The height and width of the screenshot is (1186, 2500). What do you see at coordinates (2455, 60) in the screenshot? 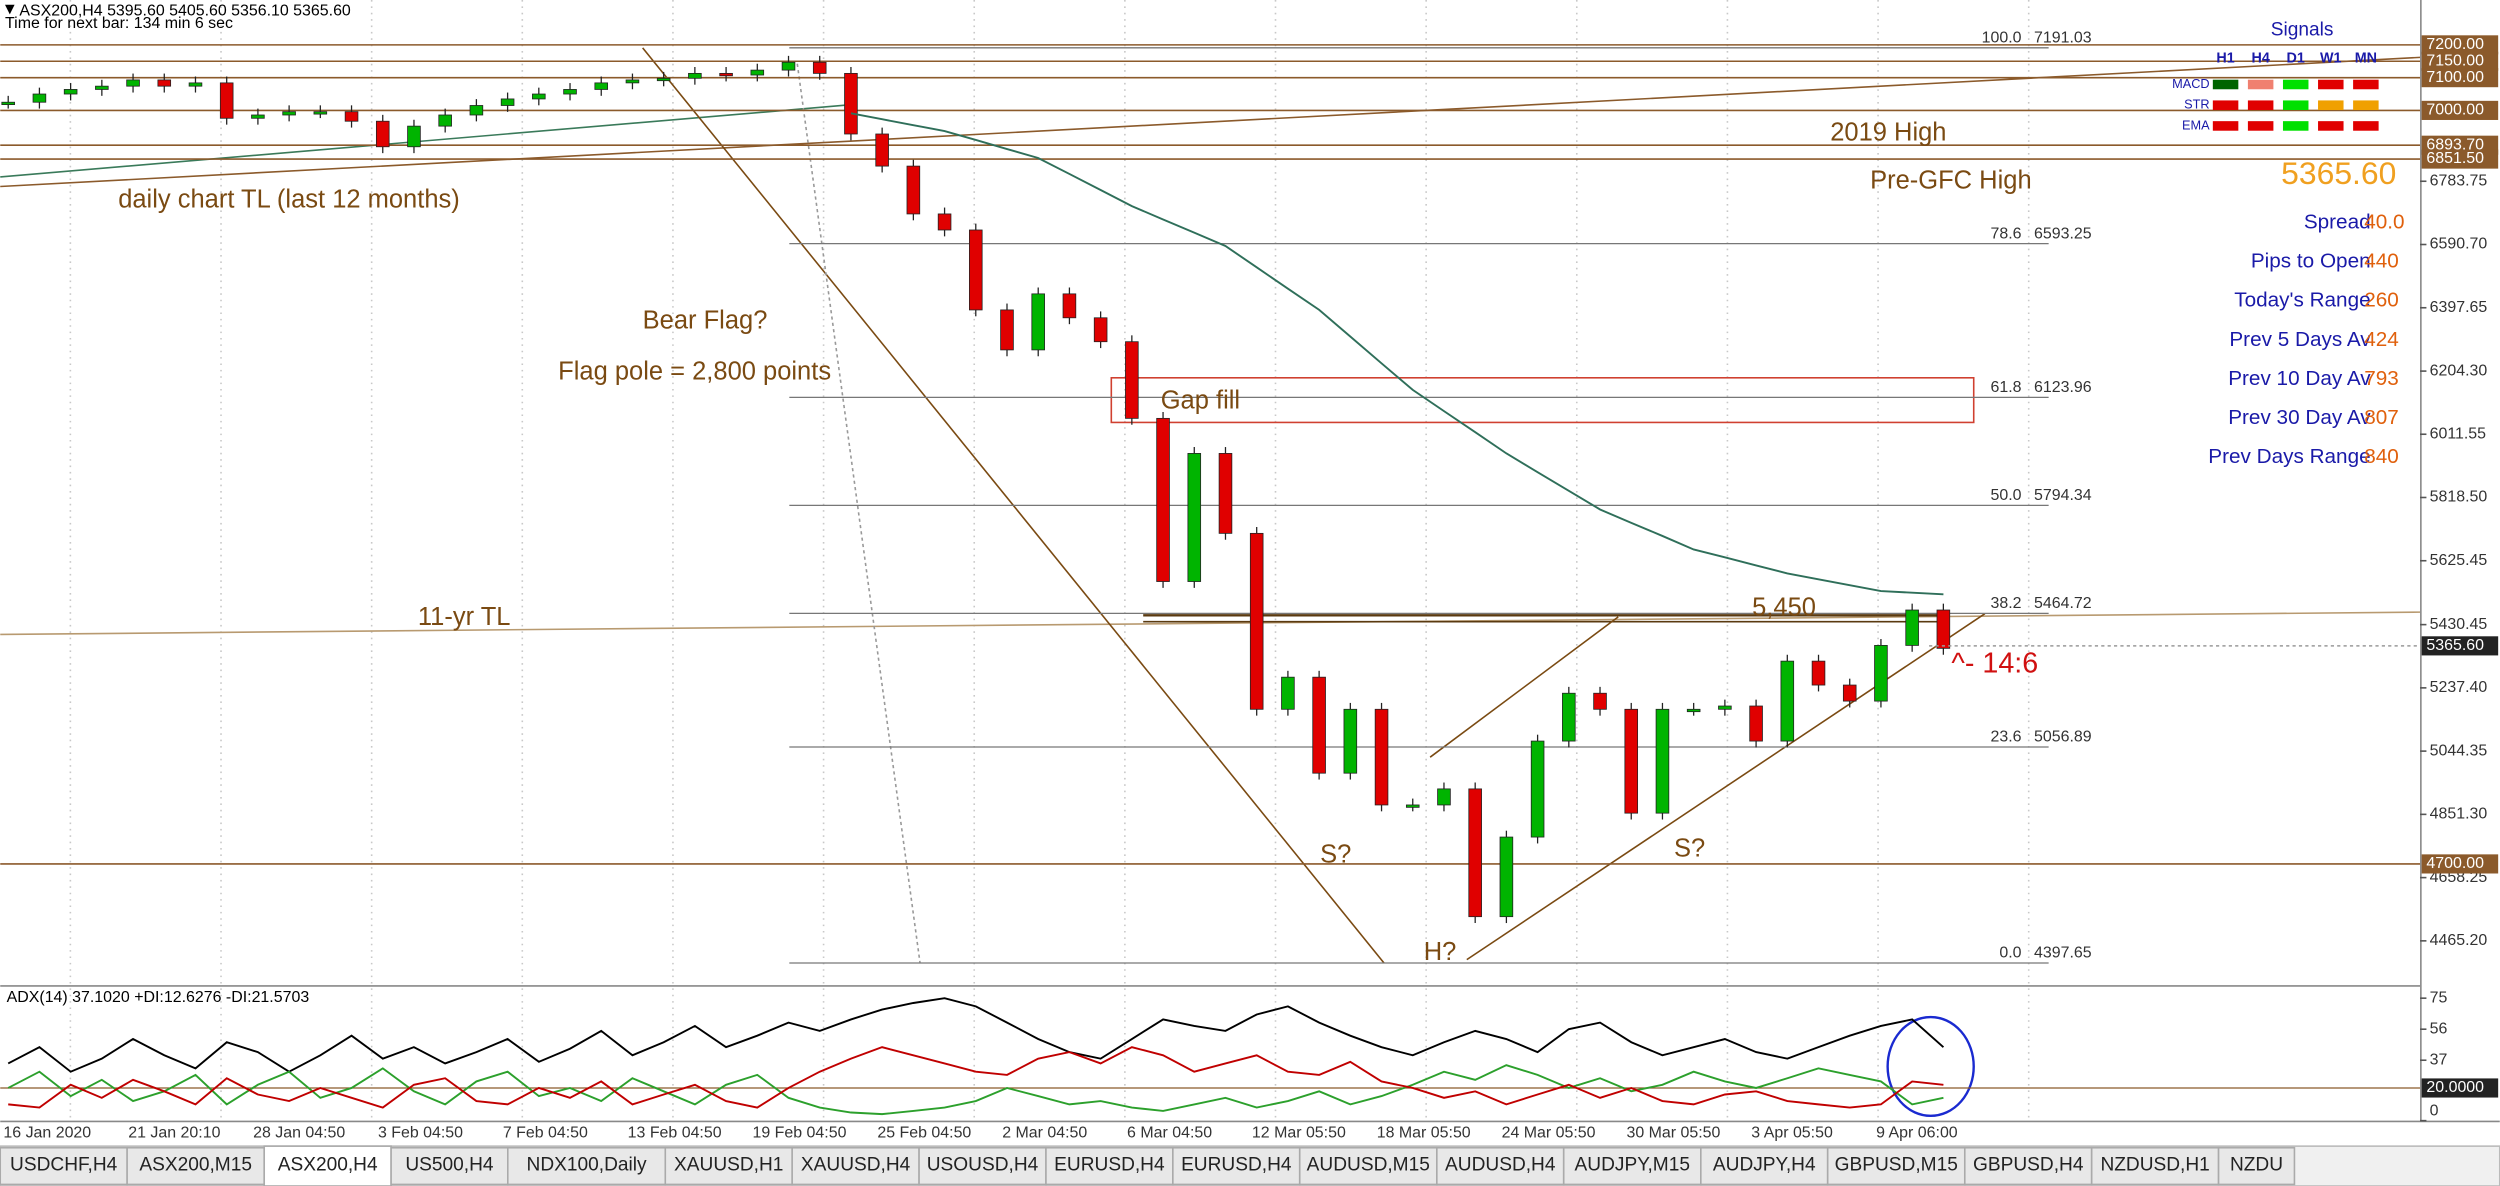
I see `level-label: 7150.00` at bounding box center [2455, 60].